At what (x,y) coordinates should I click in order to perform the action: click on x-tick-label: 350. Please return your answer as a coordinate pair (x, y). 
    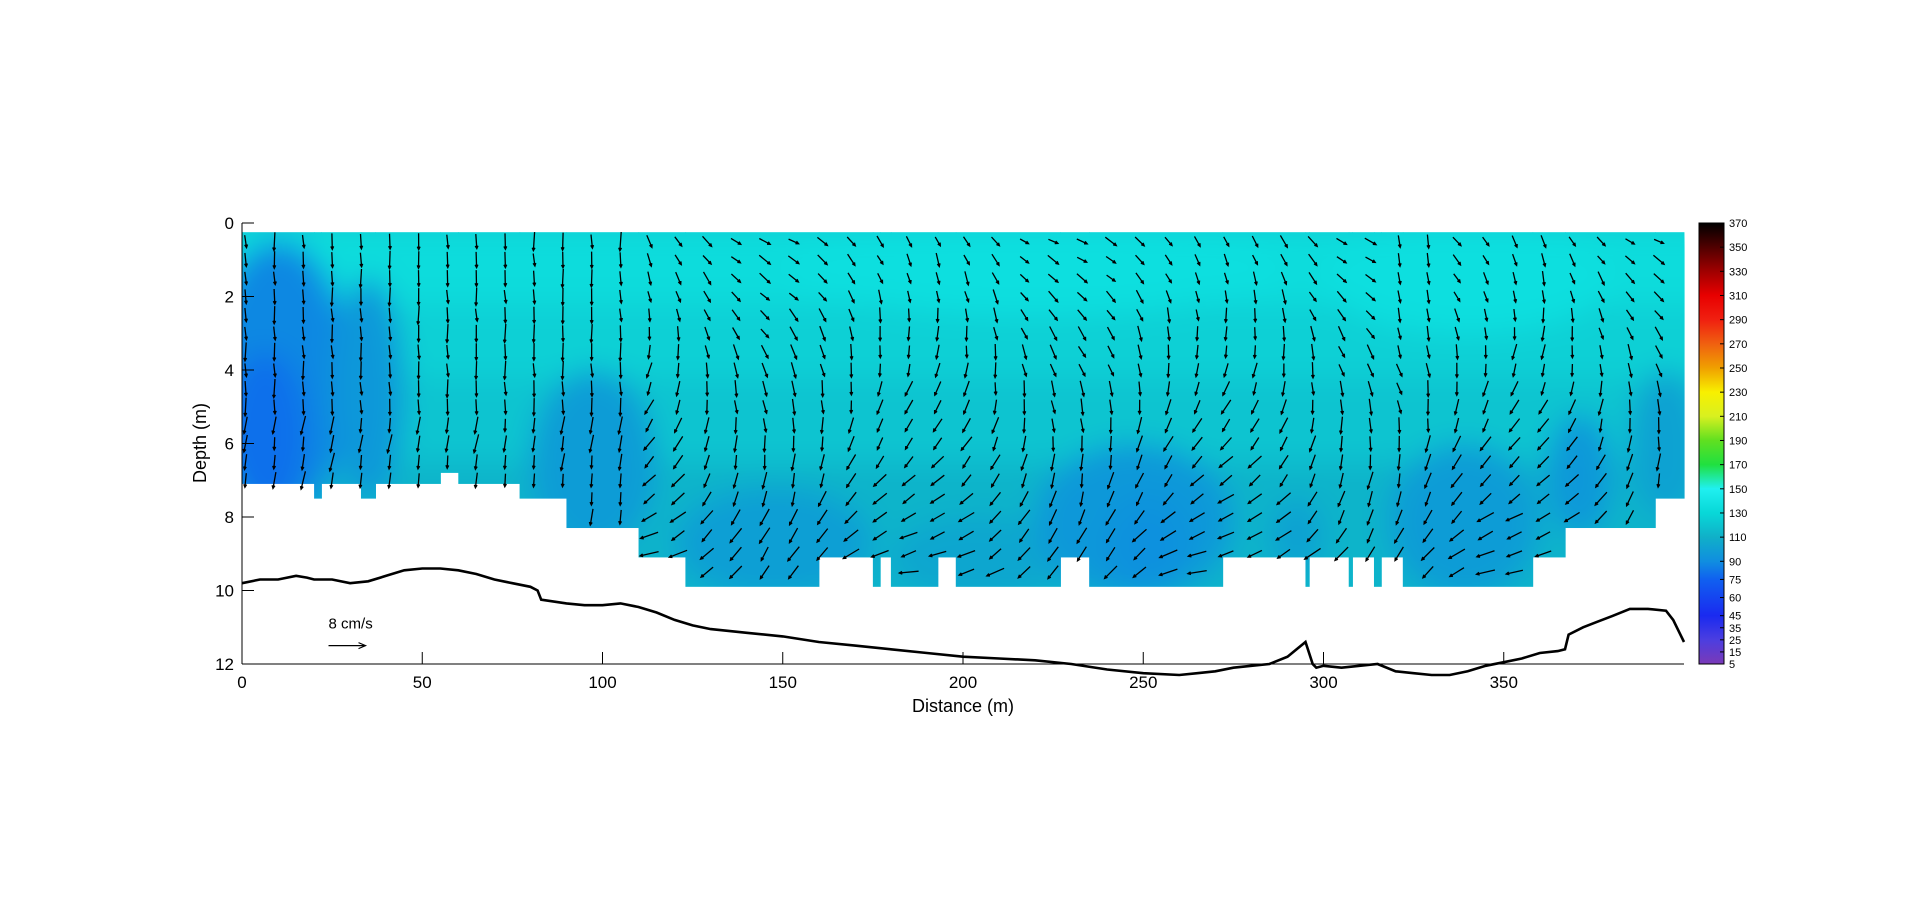
    Looking at the image, I should click on (1504, 682).